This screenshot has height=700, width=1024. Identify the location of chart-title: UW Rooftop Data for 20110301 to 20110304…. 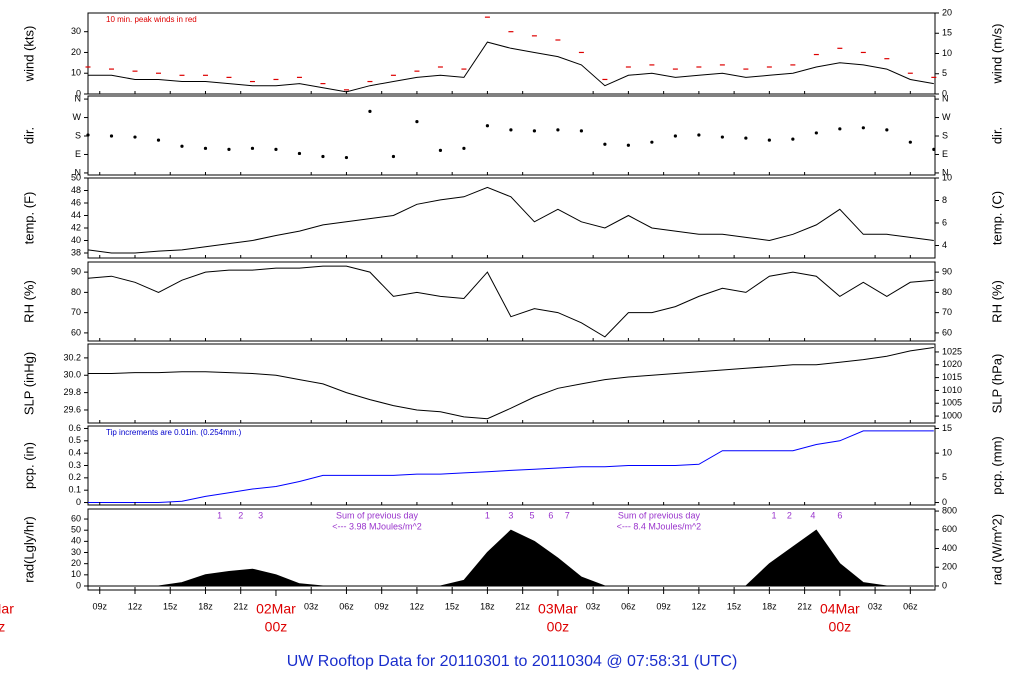
(512, 661).